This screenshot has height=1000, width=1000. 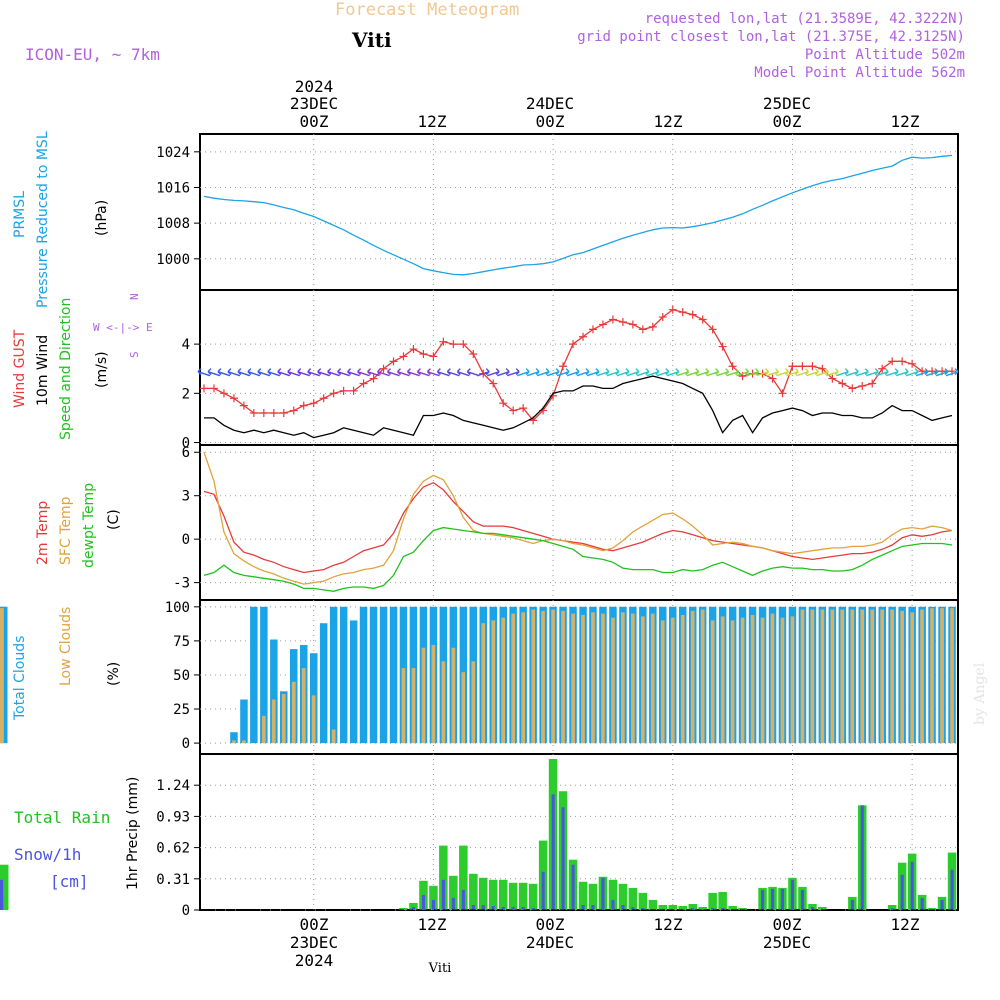 What do you see at coordinates (186, 497) in the screenshot?
I see `temperature-ytick-label-2: 3` at bounding box center [186, 497].